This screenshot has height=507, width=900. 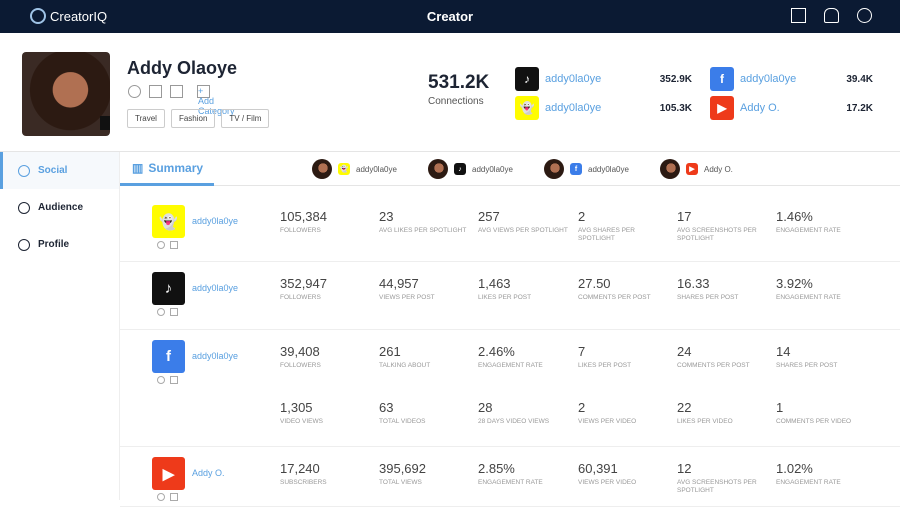 I want to click on stat: 1,463 Likes per post, so click(x=523, y=289).